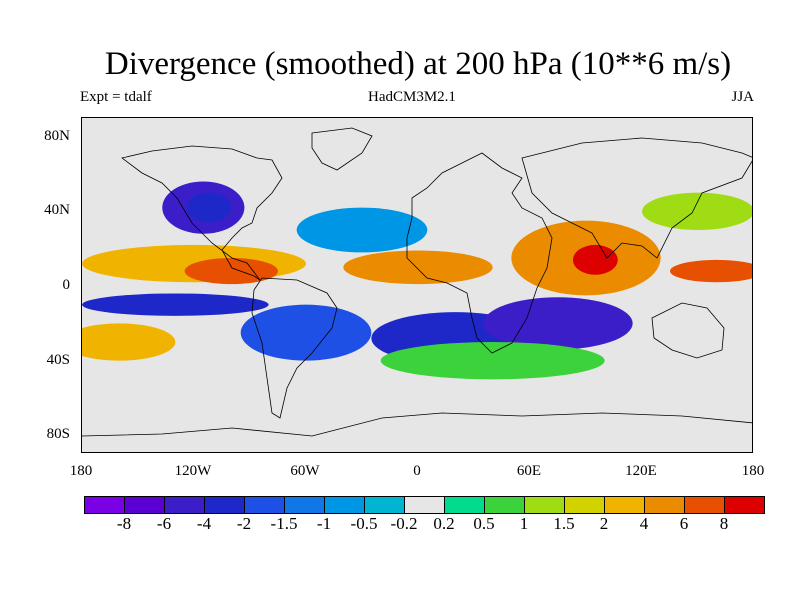 The width and height of the screenshot is (800, 600). What do you see at coordinates (58, 359) in the screenshot?
I see `lat-tick-label: 40S` at bounding box center [58, 359].